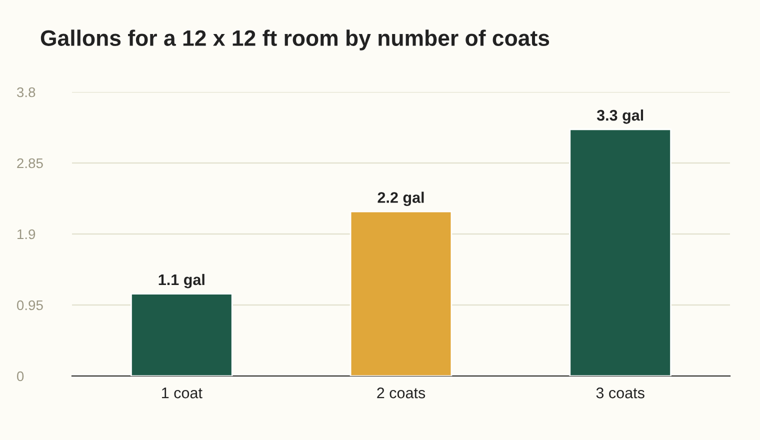 The height and width of the screenshot is (440, 760). Describe the element at coordinates (26, 92) in the screenshot. I see `y-tick-label: 3.8` at that location.